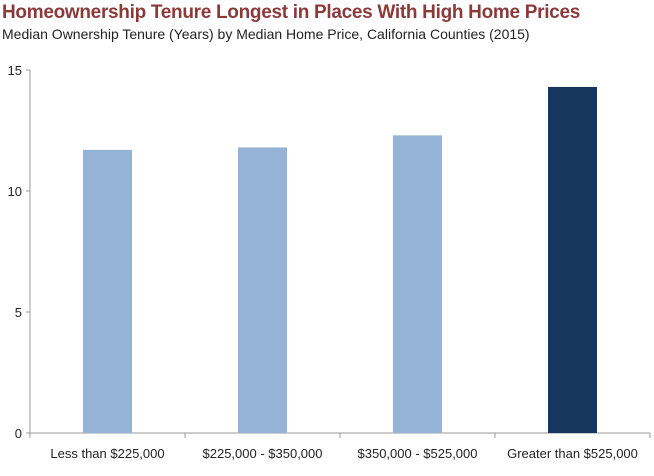  I want to click on y-tick-label: 0, so click(18, 433).